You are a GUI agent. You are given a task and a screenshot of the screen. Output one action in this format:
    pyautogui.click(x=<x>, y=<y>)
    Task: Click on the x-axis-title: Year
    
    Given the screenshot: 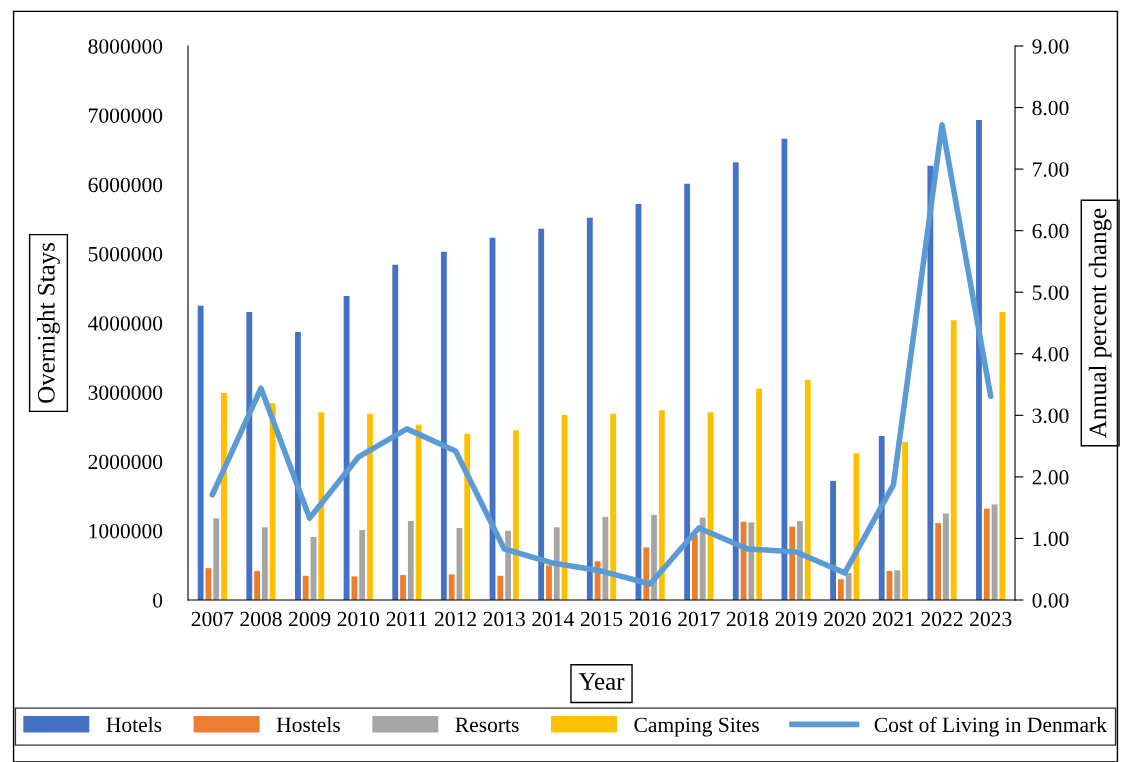 What is the action you would take?
    pyautogui.click(x=601, y=681)
    